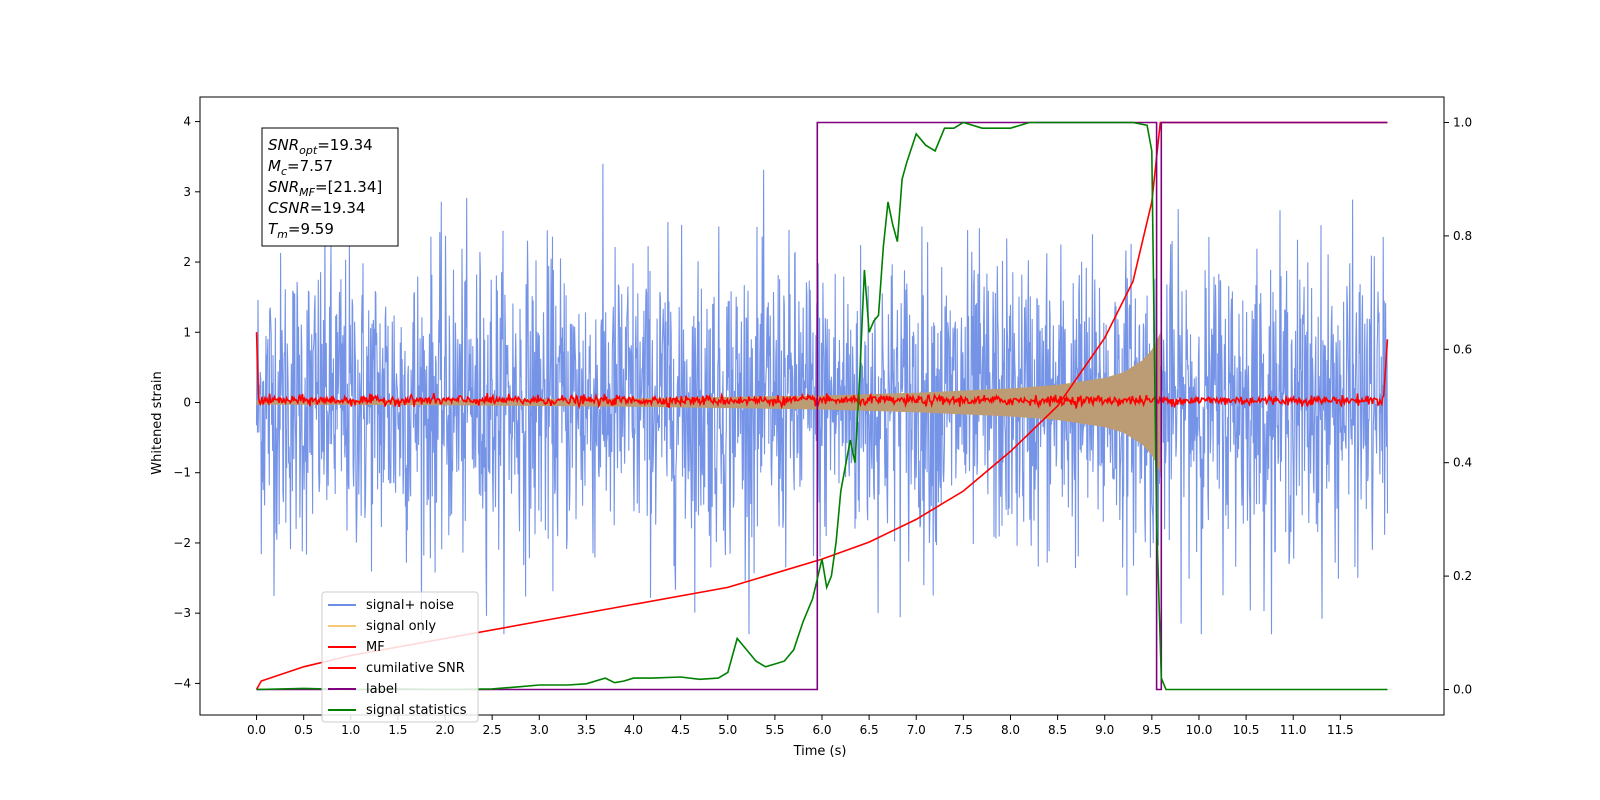 The height and width of the screenshot is (800, 1600). Describe the element at coordinates (444, 730) in the screenshot. I see `x-tick-label: 2.0` at that location.